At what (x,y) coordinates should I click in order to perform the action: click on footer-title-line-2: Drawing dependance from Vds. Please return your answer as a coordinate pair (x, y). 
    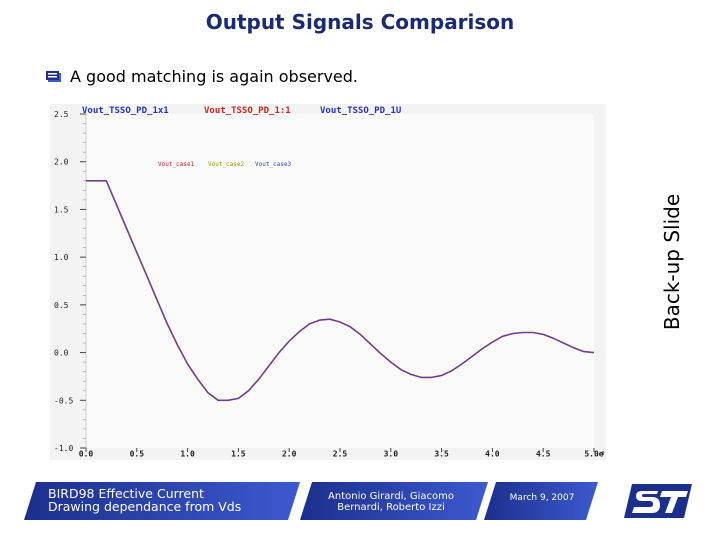
    Looking at the image, I should click on (145, 506).